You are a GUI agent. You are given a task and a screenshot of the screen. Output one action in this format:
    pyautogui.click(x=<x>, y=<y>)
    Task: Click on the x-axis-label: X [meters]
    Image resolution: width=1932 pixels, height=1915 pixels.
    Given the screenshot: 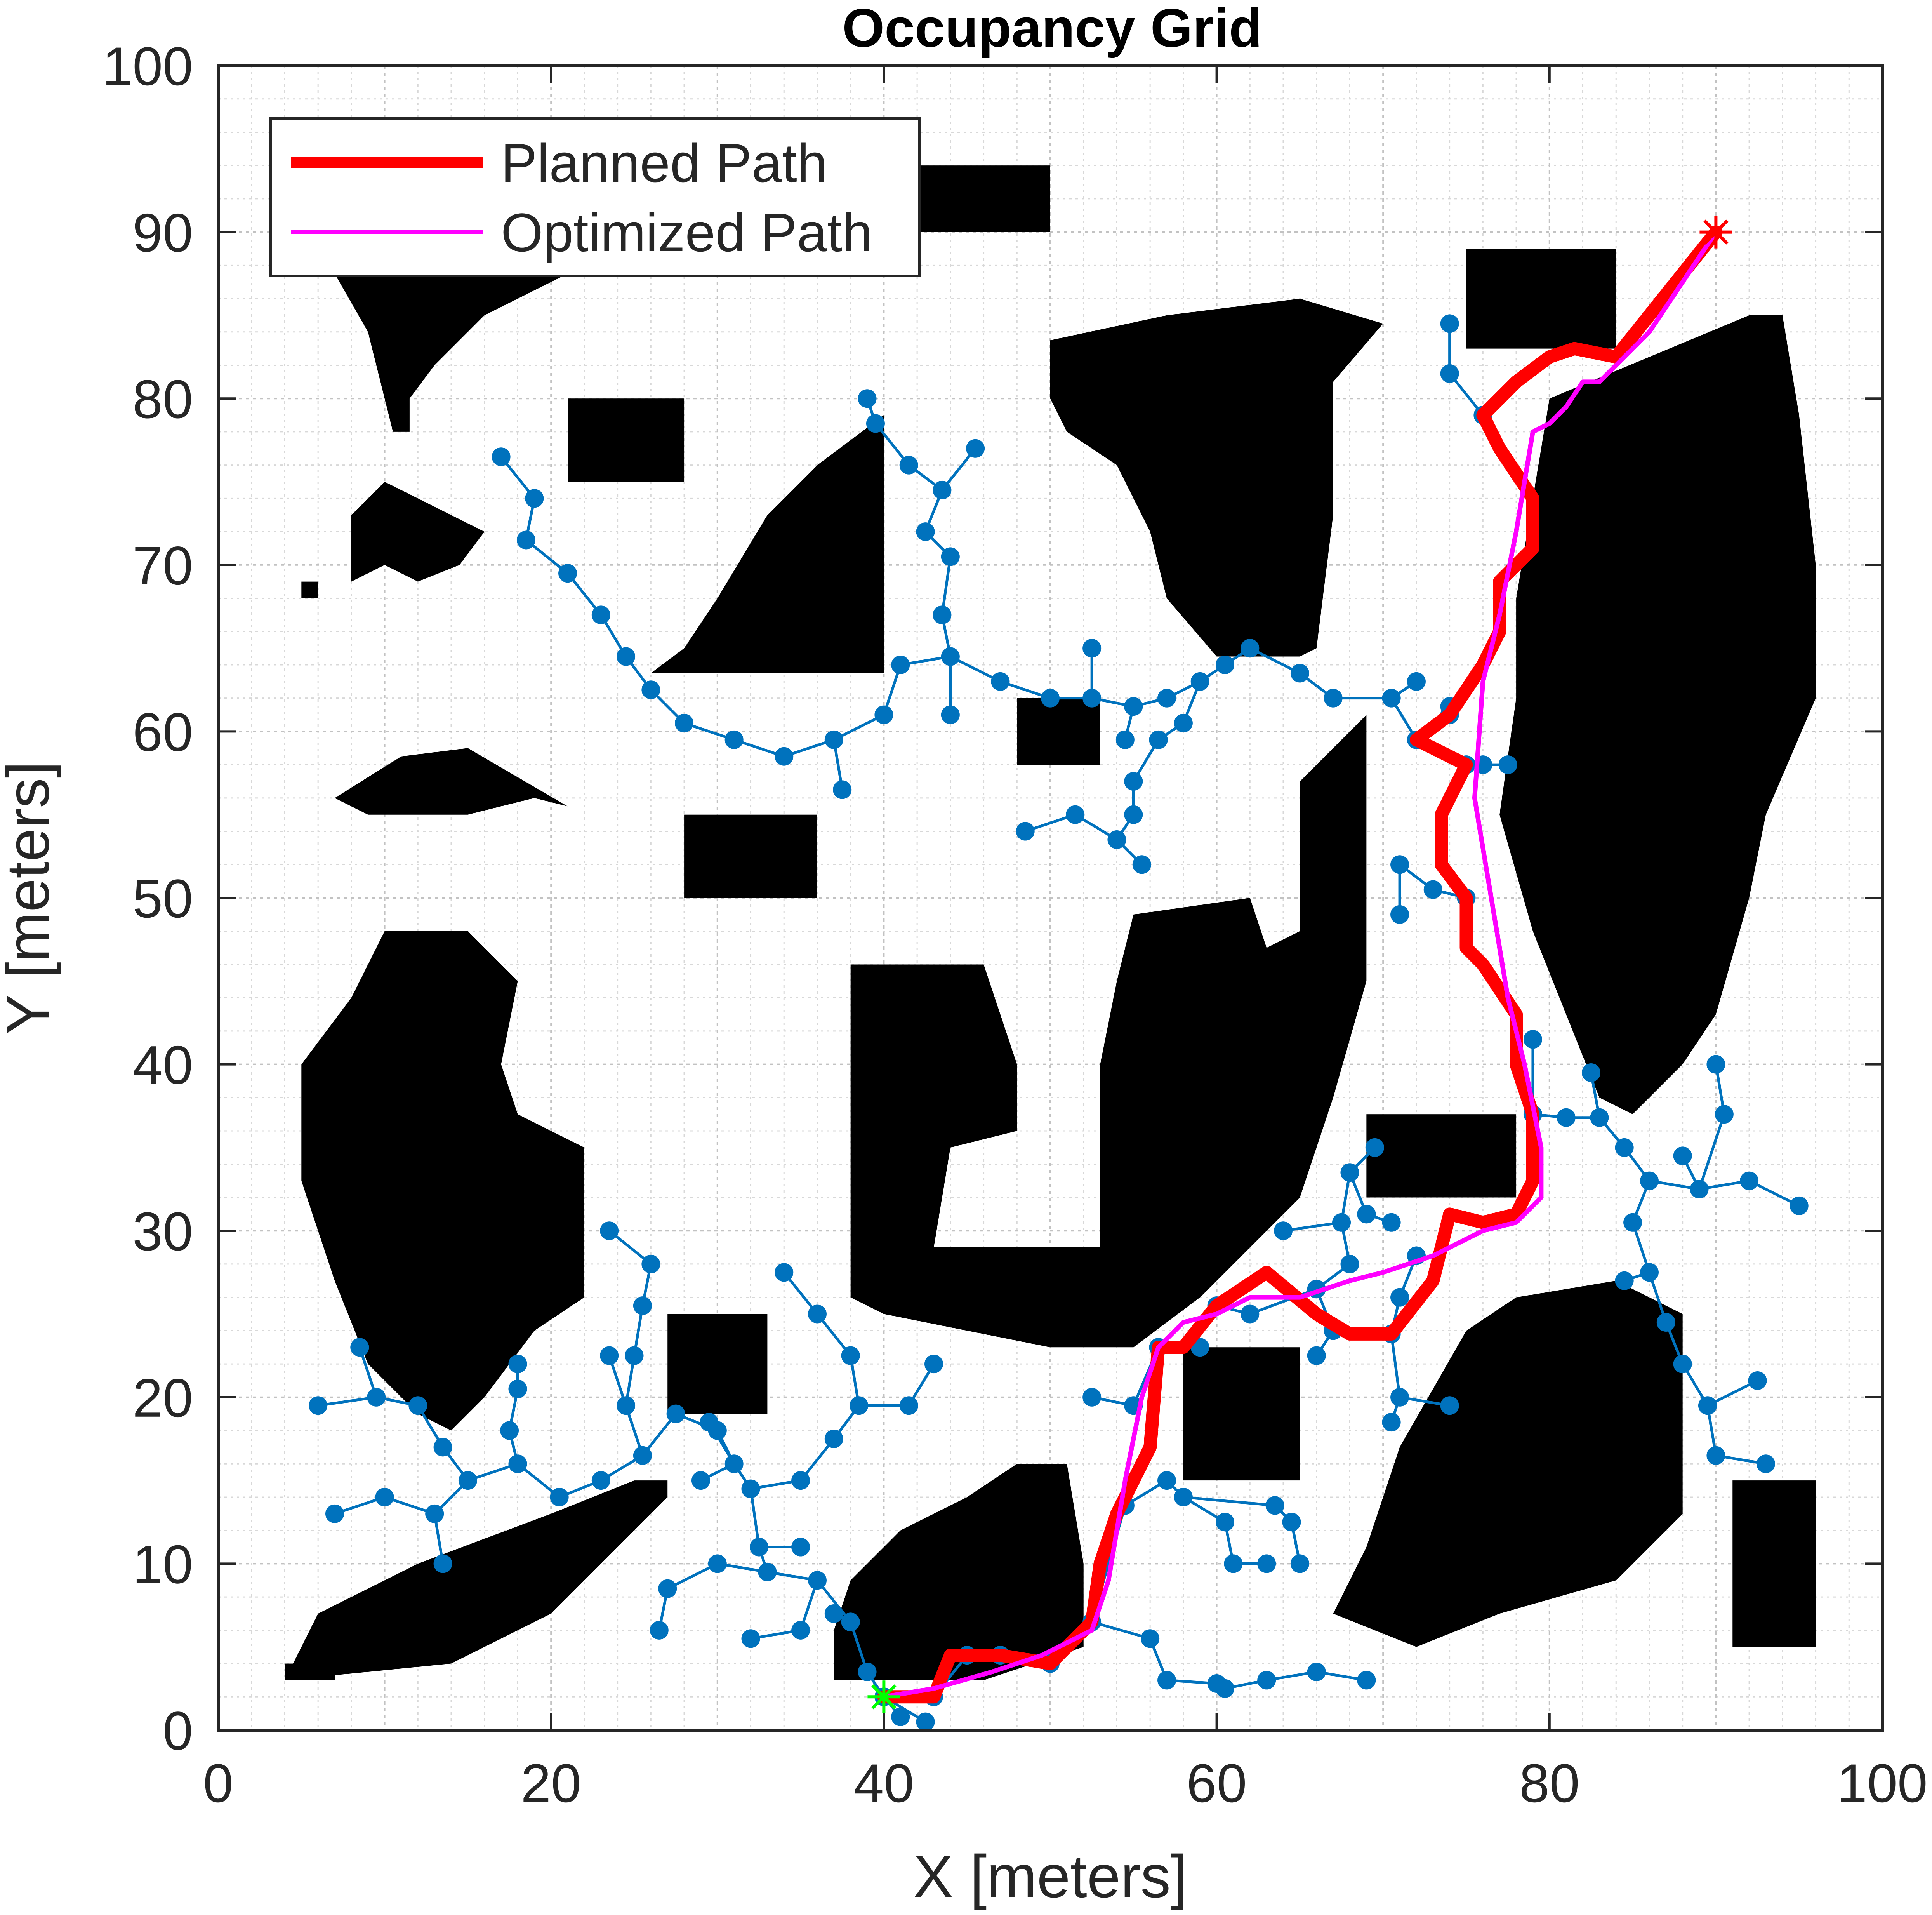 What is the action you would take?
    pyautogui.click(x=1050, y=1876)
    